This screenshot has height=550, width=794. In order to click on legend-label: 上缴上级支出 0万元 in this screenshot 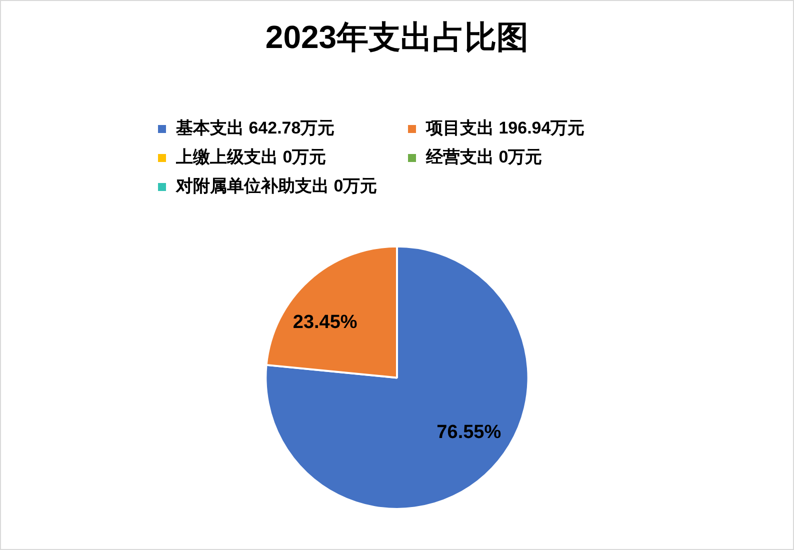, I will do `click(250, 157)`.